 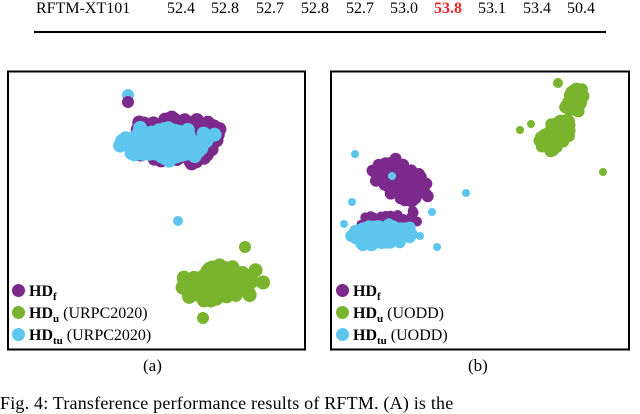 I want to click on row-label: RFTM-XT101, so click(x=83, y=8).